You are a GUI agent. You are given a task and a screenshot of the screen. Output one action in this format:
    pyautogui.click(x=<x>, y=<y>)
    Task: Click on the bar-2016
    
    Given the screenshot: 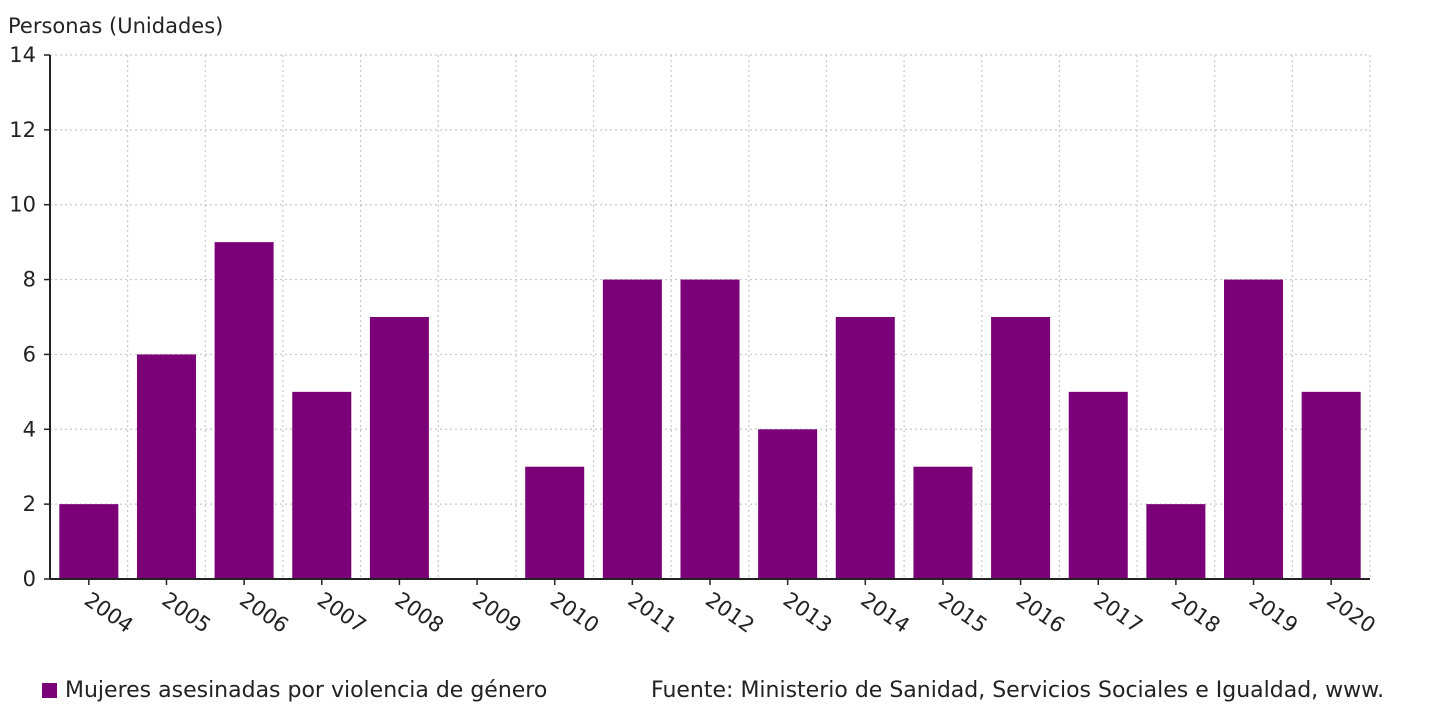 What is the action you would take?
    pyautogui.click(x=1021, y=448)
    